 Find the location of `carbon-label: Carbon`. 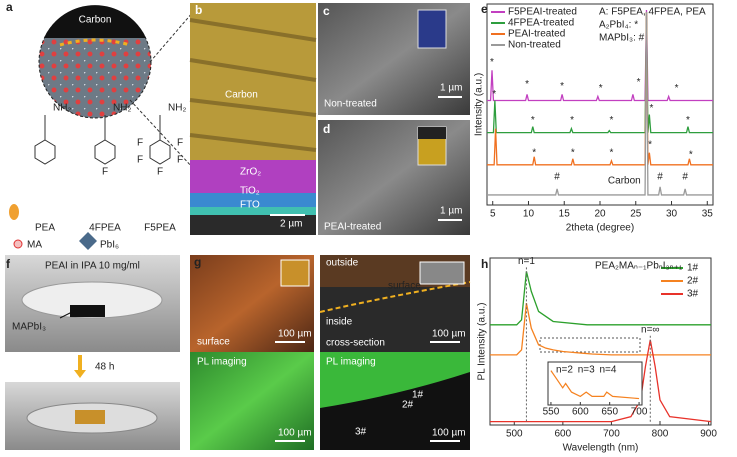

carbon-label: Carbon is located at coordinates (95, 20).